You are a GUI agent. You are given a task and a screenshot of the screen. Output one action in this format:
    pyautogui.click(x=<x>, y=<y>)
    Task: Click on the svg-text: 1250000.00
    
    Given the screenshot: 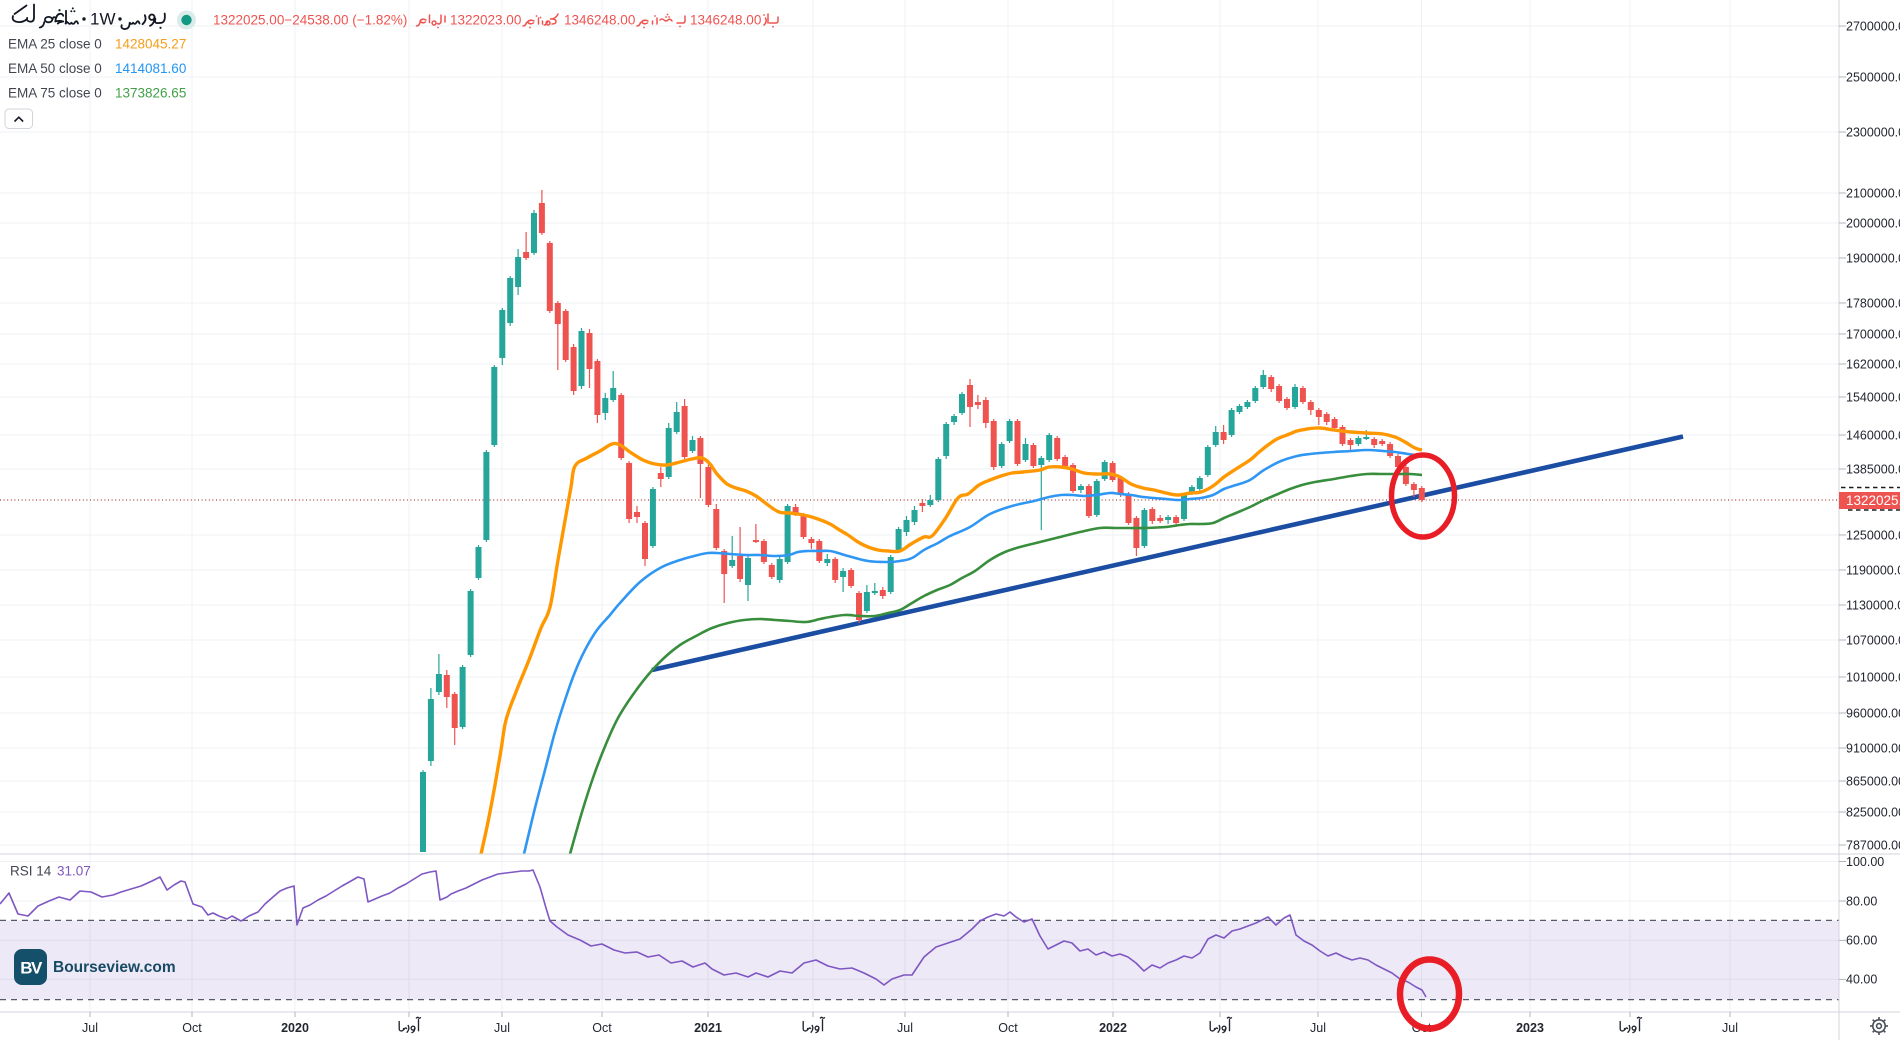 What is the action you would take?
    pyautogui.click(x=1873, y=535)
    